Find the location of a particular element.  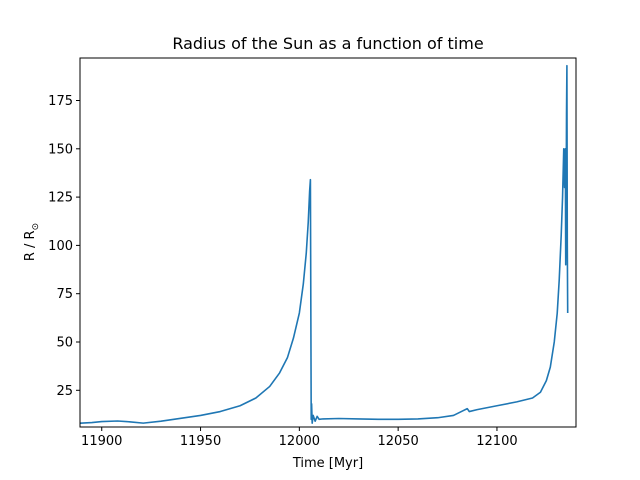

y-tick-label: 75 is located at coordinates (64, 294).